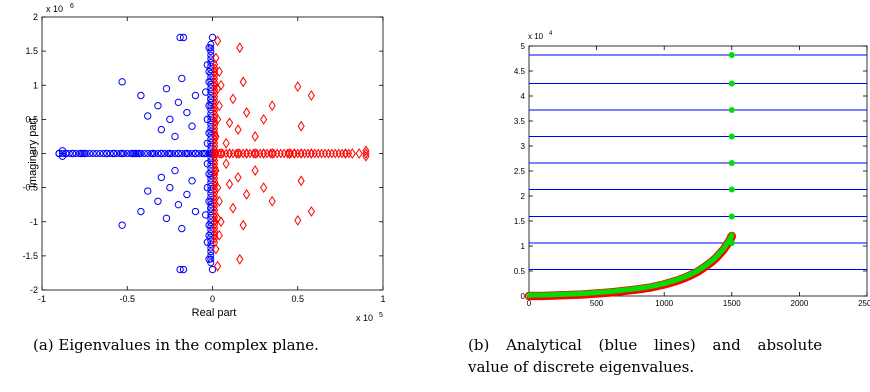  What do you see at coordinates (42, 299) in the screenshot?
I see `chart-a-x-tick-label: -1` at bounding box center [42, 299].